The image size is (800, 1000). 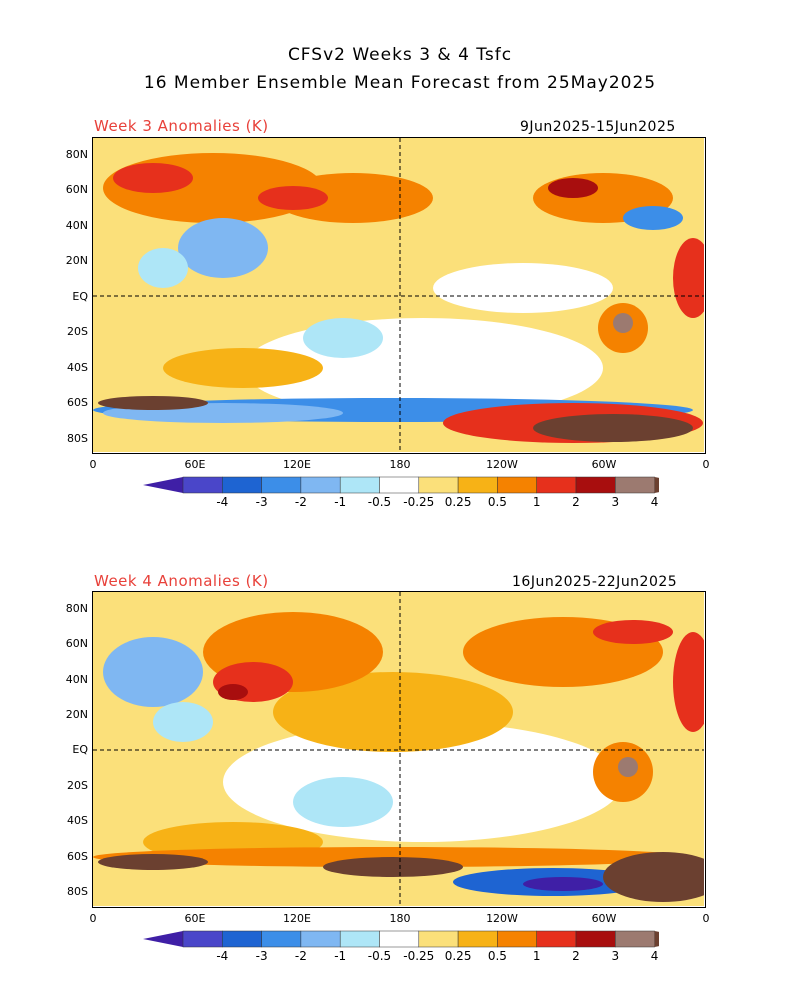 What do you see at coordinates (77, 820) in the screenshot?
I see `week4-lat-label: 40S` at bounding box center [77, 820].